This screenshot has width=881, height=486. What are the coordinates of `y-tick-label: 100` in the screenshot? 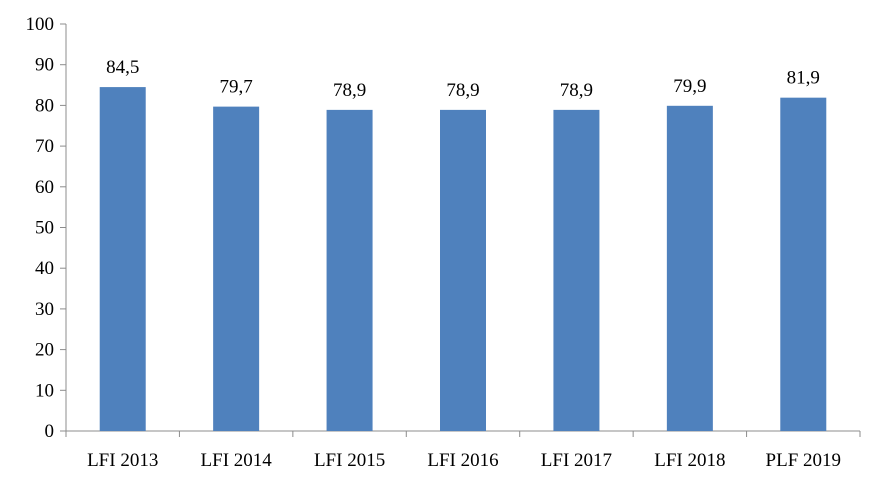 It's located at (40, 24).